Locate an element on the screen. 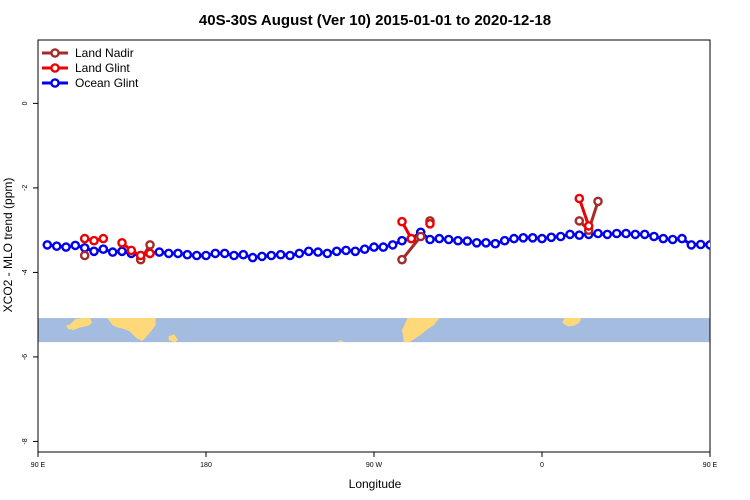 The height and width of the screenshot is (500, 750). series-line-land-nadir is located at coordinates (411, 248).